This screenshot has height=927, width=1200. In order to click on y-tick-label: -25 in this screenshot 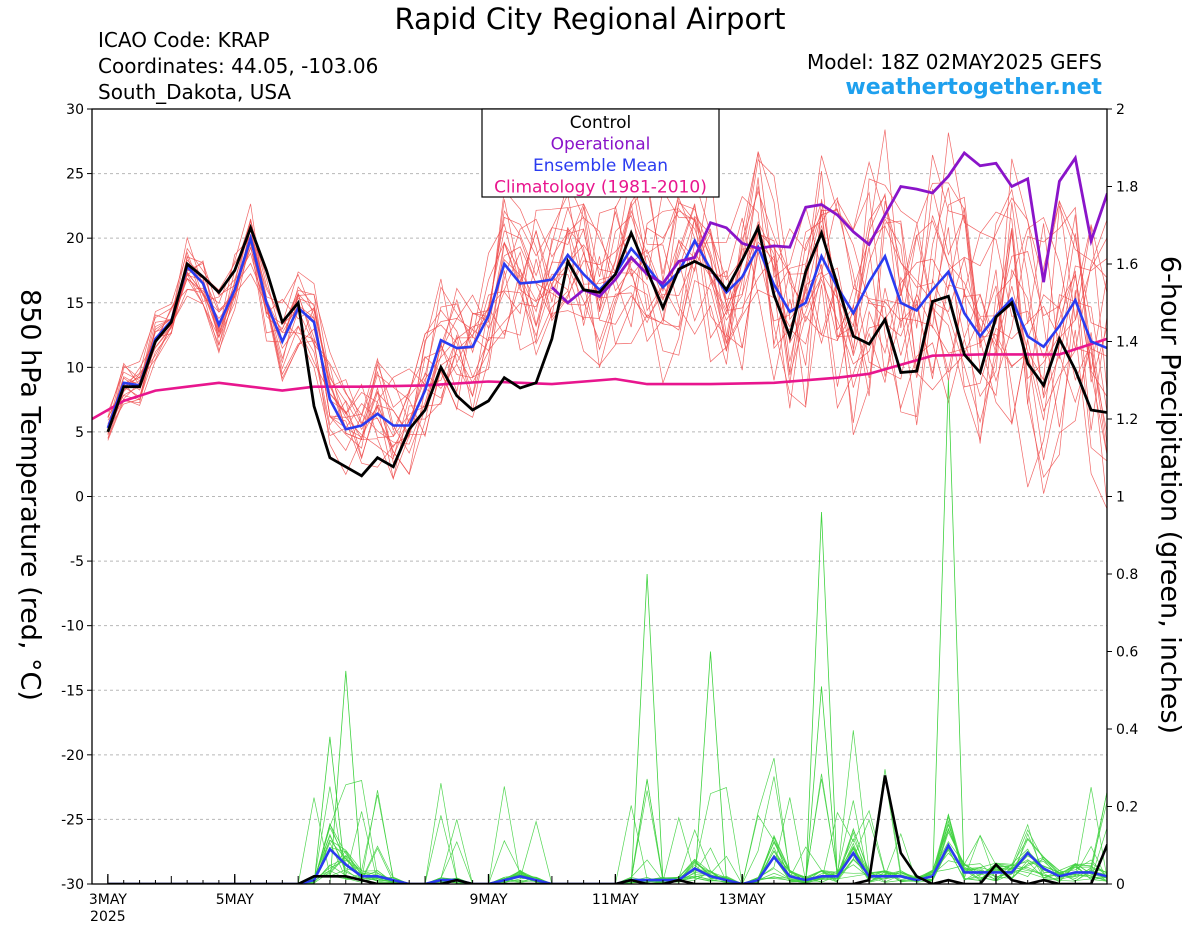, I will do `click(72, 820)`.